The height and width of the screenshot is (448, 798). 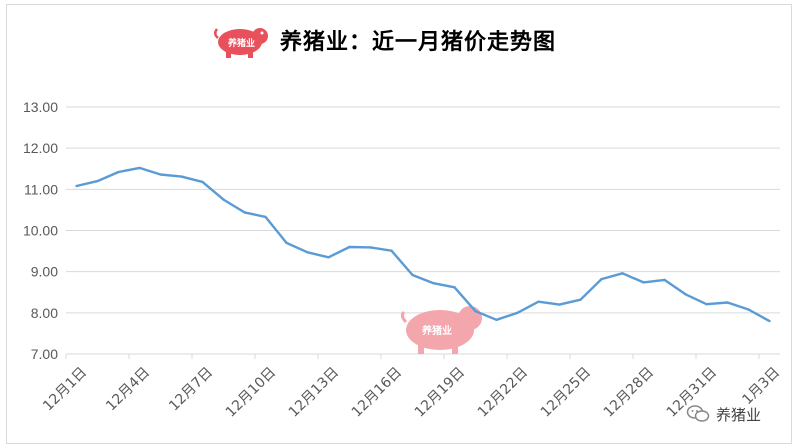 What do you see at coordinates (128, 389) in the screenshot?
I see `x-tick-label: 12月4日` at bounding box center [128, 389].